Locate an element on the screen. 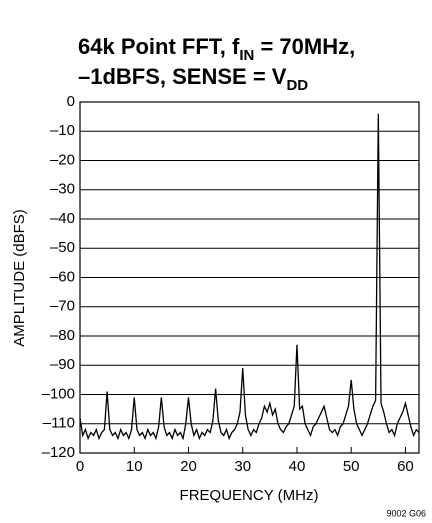 The width and height of the screenshot is (432, 523). title-part: = 70MHz, is located at coordinates (304, 46).